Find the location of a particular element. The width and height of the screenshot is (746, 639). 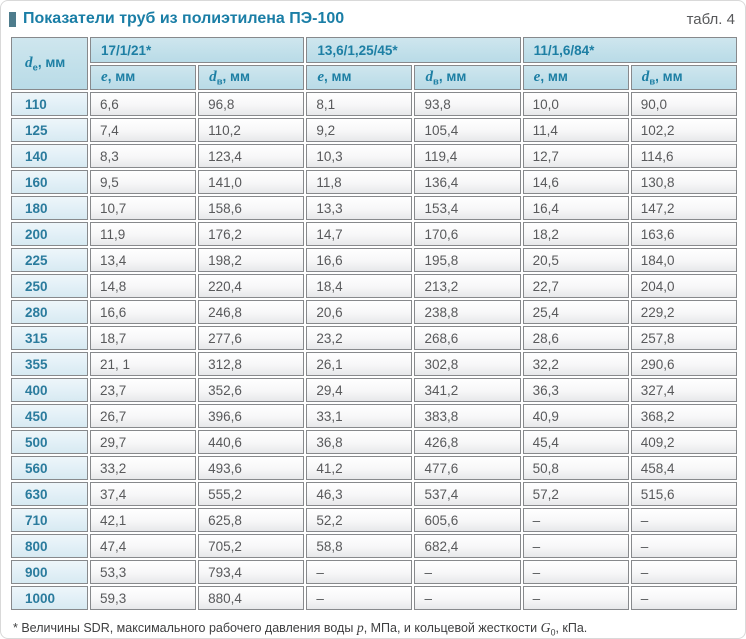

cell-value: 123,4 is located at coordinates (251, 156).